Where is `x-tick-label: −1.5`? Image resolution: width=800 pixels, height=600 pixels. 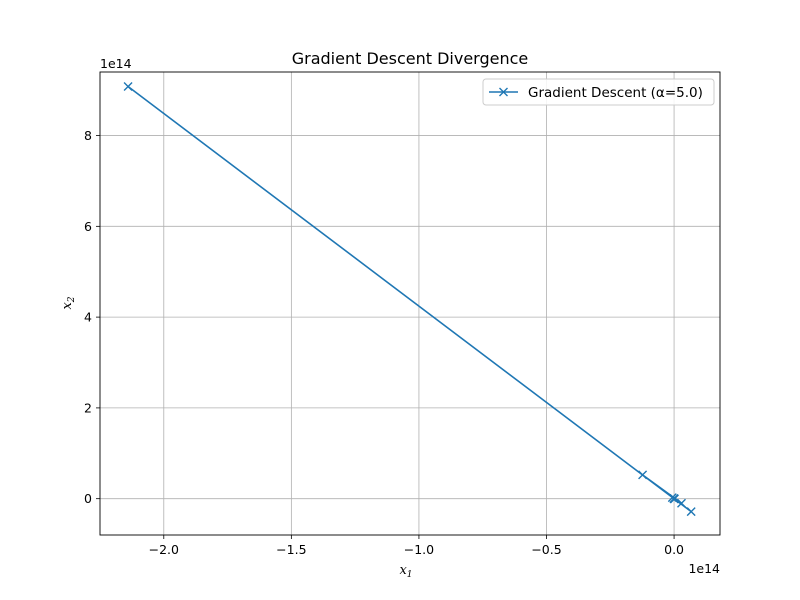 x-tick-label: −1.5 is located at coordinates (291, 549).